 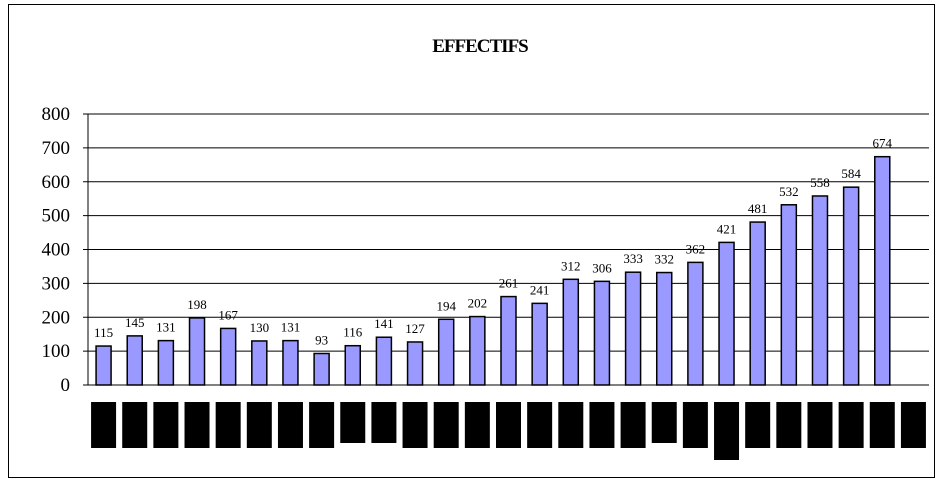 I want to click on data-label-14: 261, so click(x=509, y=283).